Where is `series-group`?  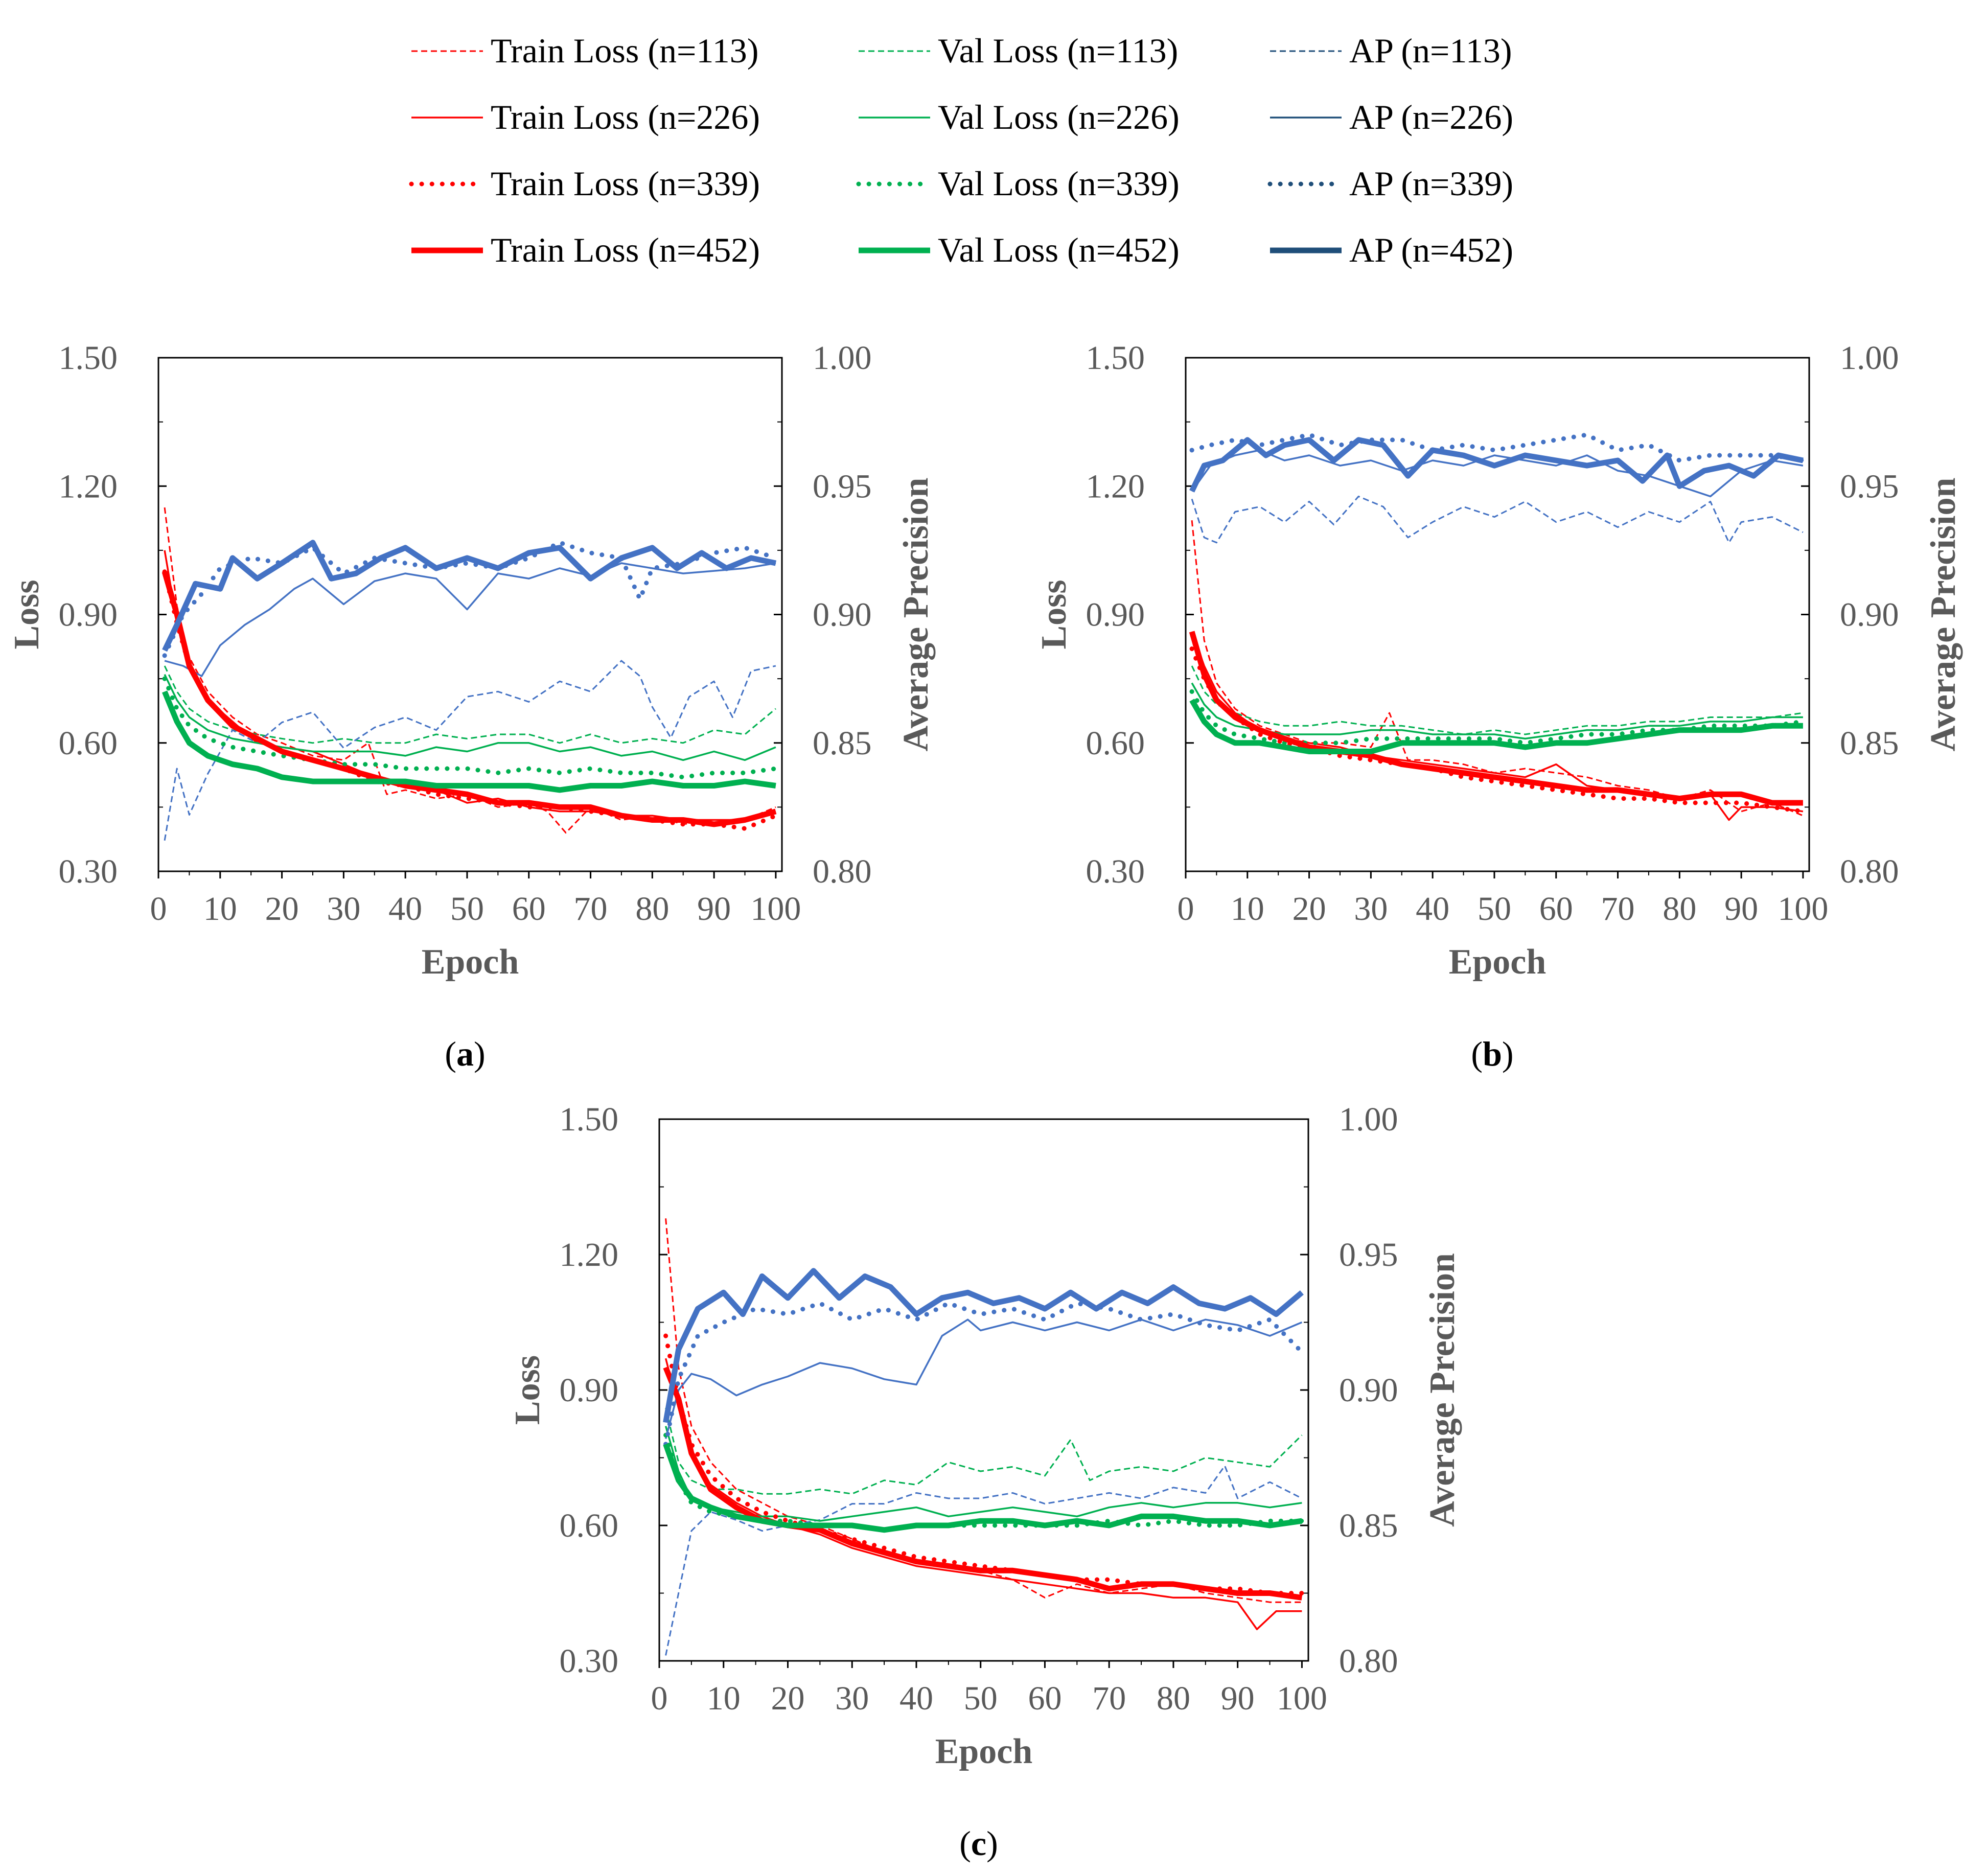 series-group is located at coordinates (984, 1437).